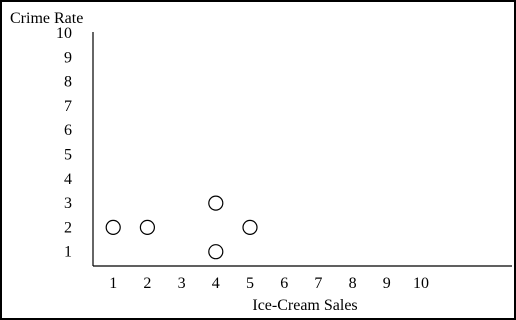  What do you see at coordinates (68, 130) in the screenshot?
I see `y-tick-label: 6` at bounding box center [68, 130].